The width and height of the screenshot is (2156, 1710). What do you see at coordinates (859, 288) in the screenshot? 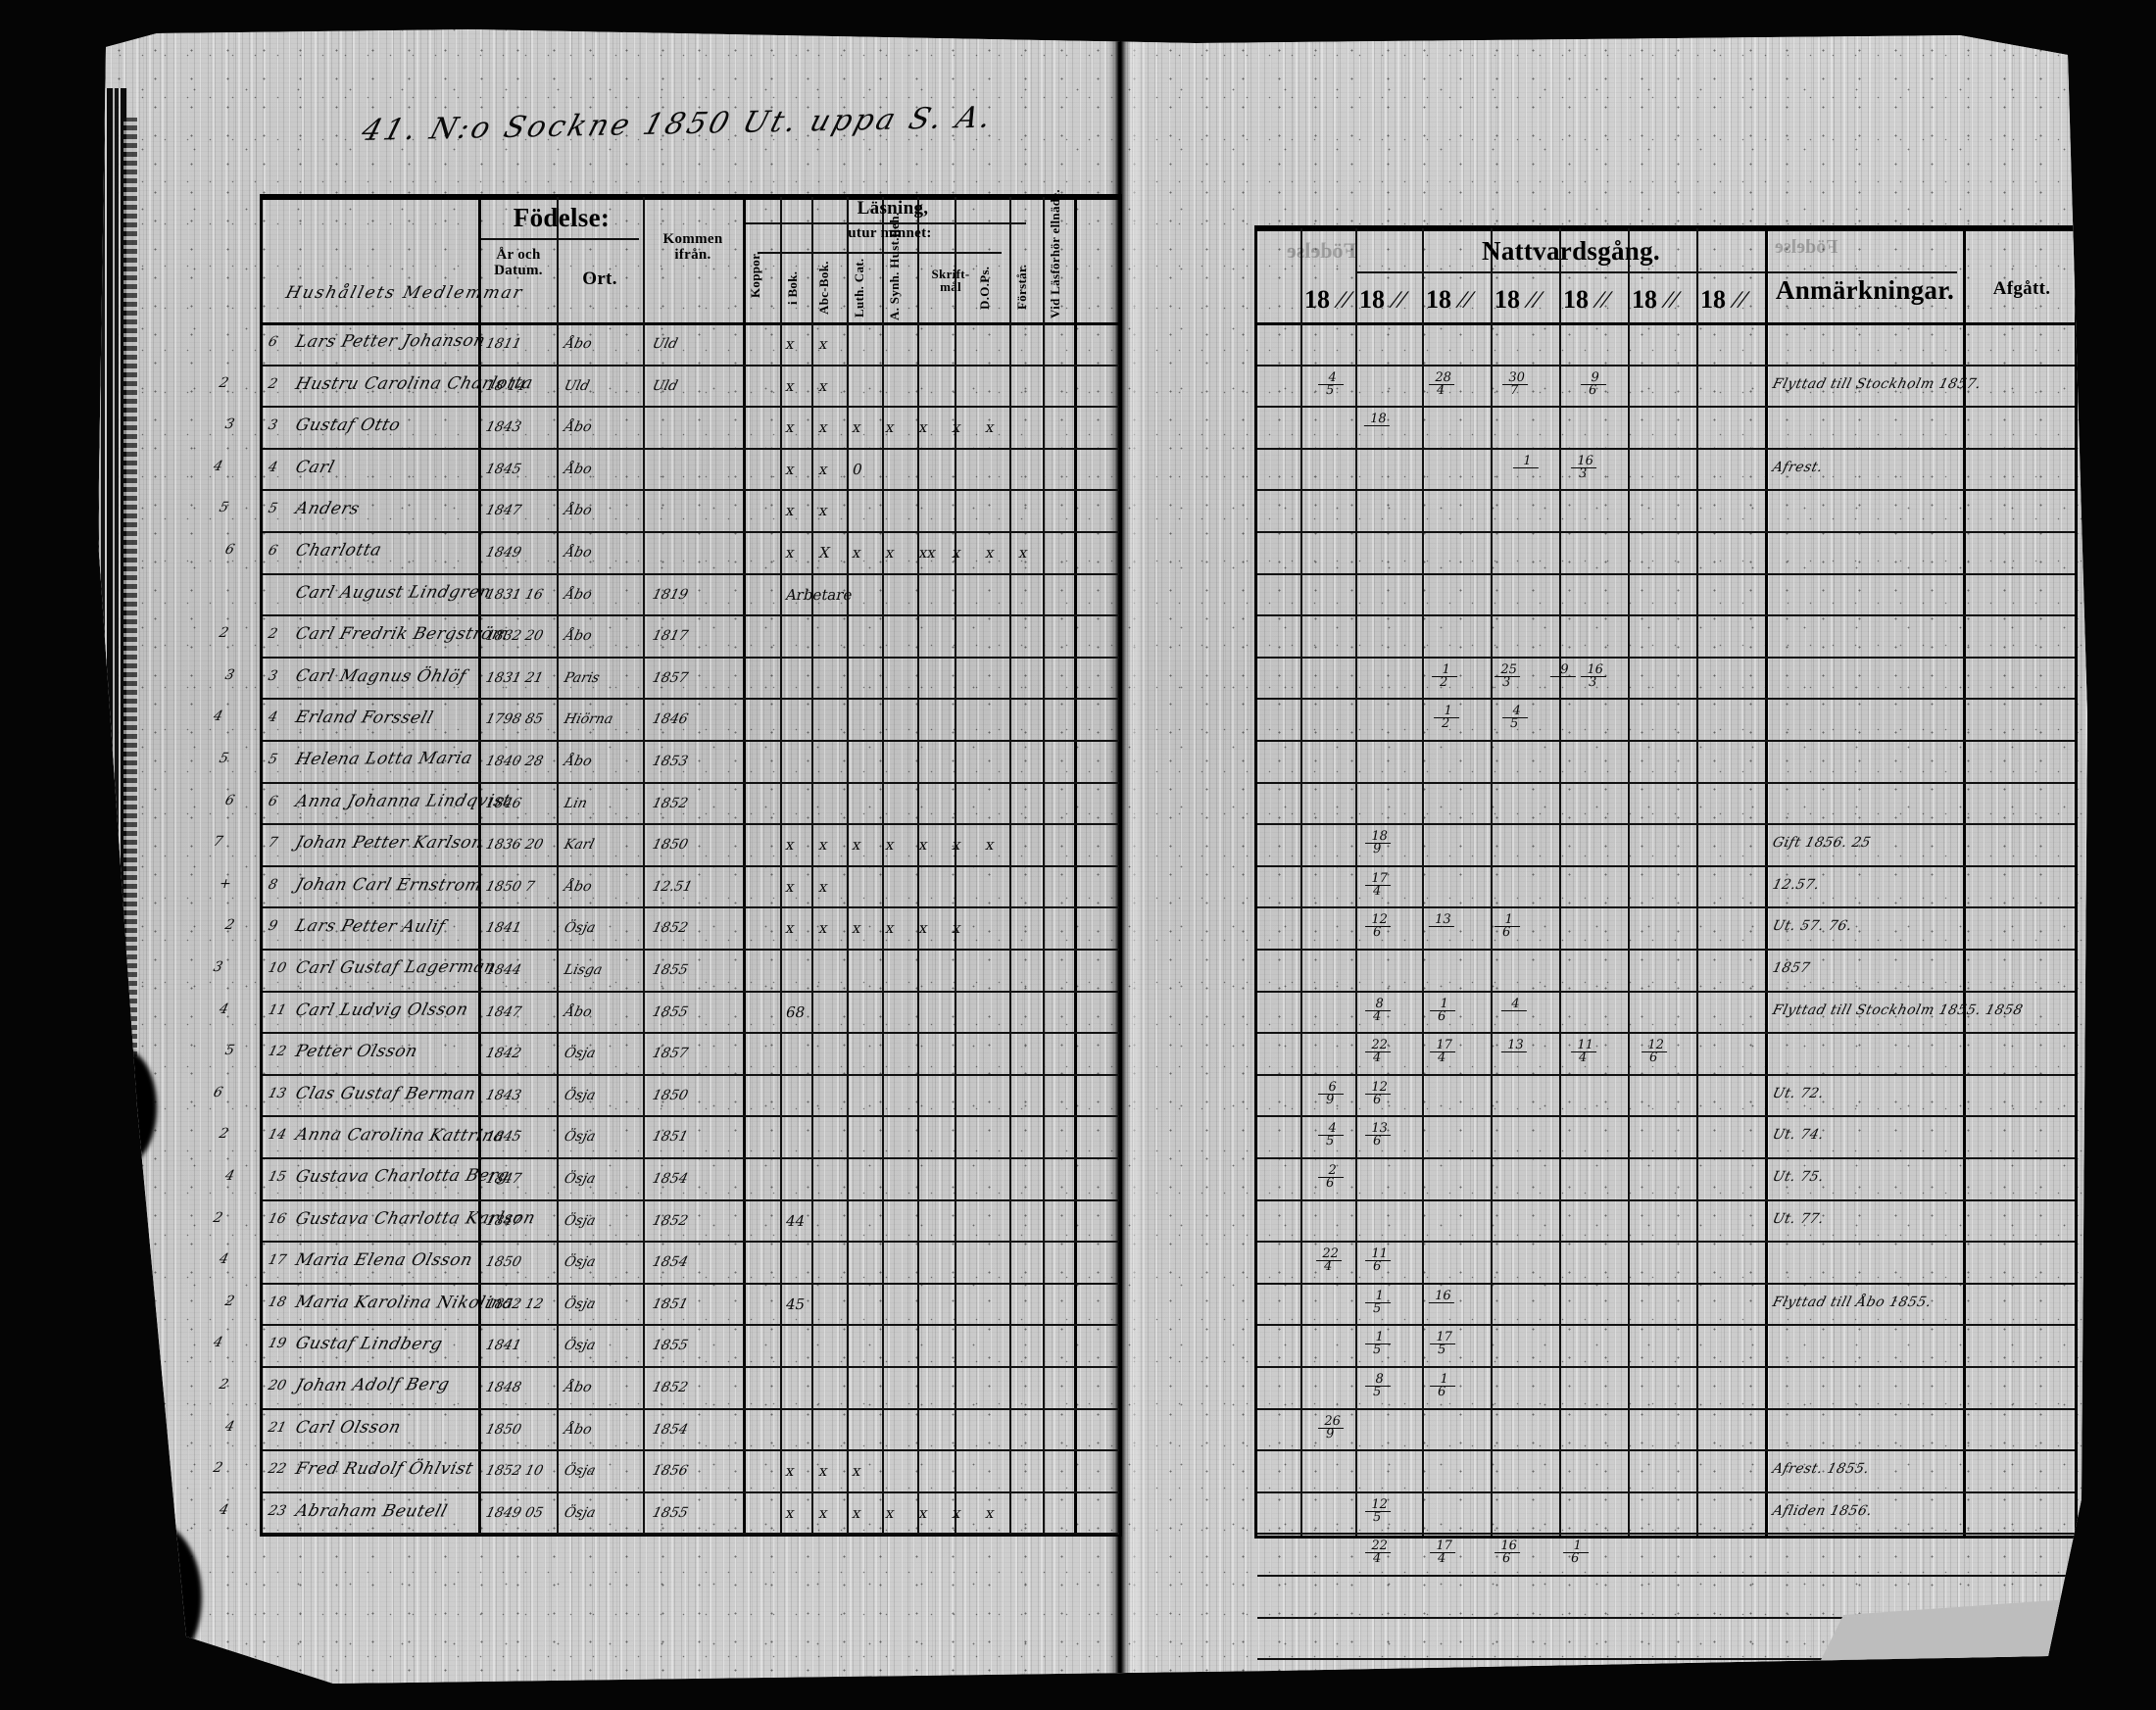
I see `header-luth-cat: Luth. Cat.` at bounding box center [859, 288].